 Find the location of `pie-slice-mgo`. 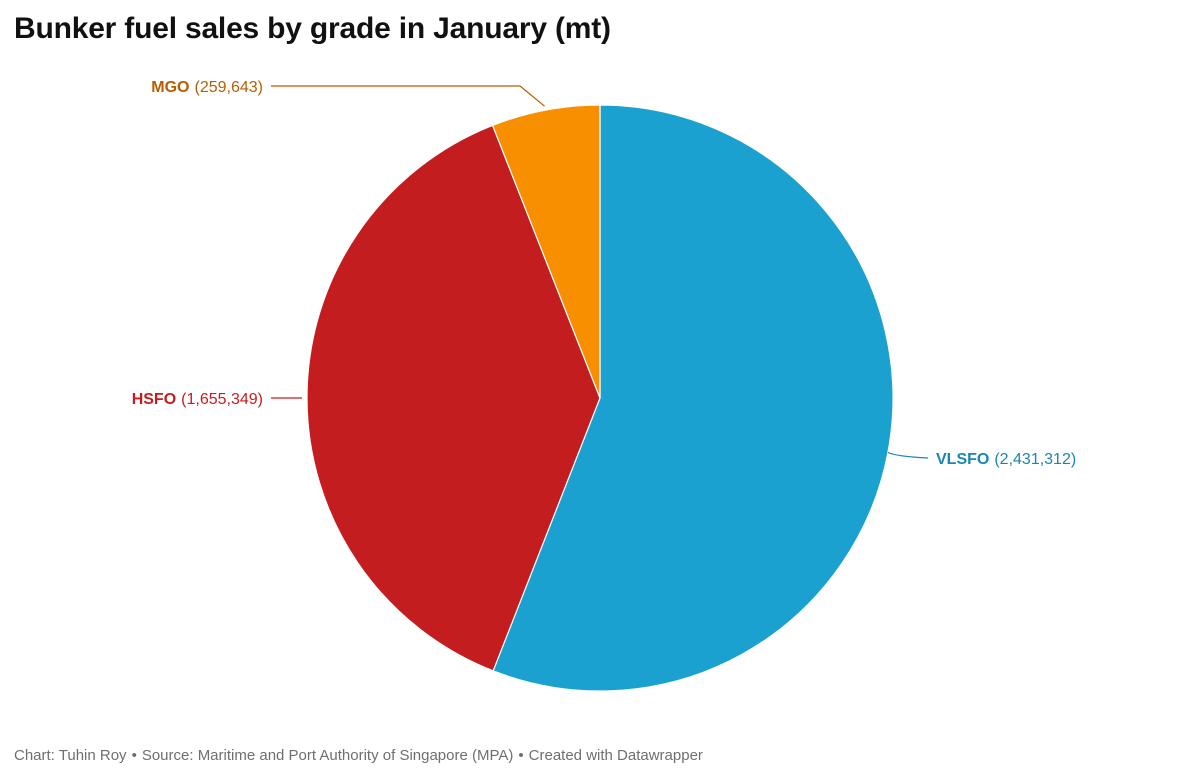

pie-slice-mgo is located at coordinates (546, 251).